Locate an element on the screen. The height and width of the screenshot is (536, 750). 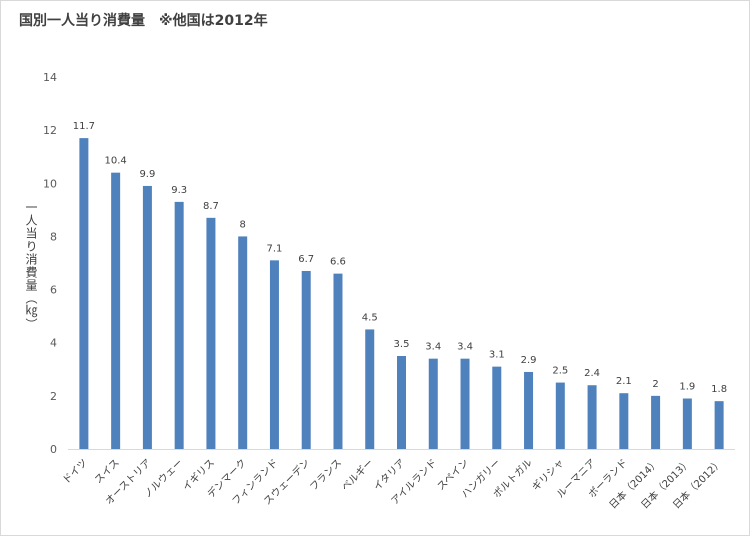
data-label: 4.5 is located at coordinates (370, 317).